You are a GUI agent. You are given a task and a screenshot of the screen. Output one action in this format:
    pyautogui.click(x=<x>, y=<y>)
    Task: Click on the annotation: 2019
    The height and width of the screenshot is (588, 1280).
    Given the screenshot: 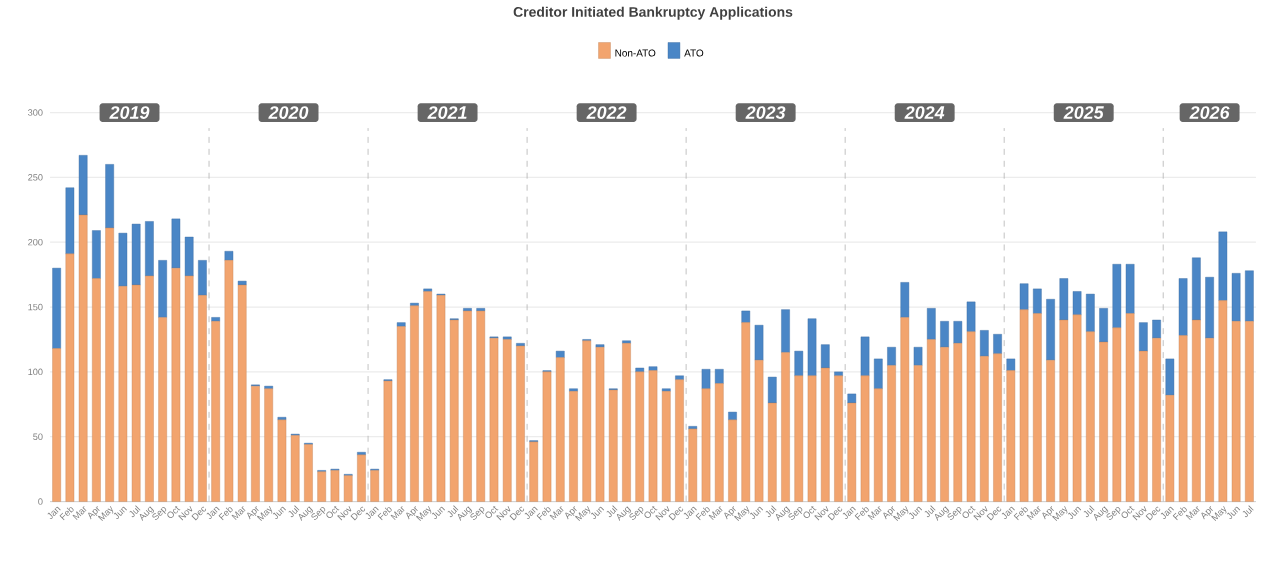 What is the action you would take?
    pyautogui.click(x=129, y=113)
    